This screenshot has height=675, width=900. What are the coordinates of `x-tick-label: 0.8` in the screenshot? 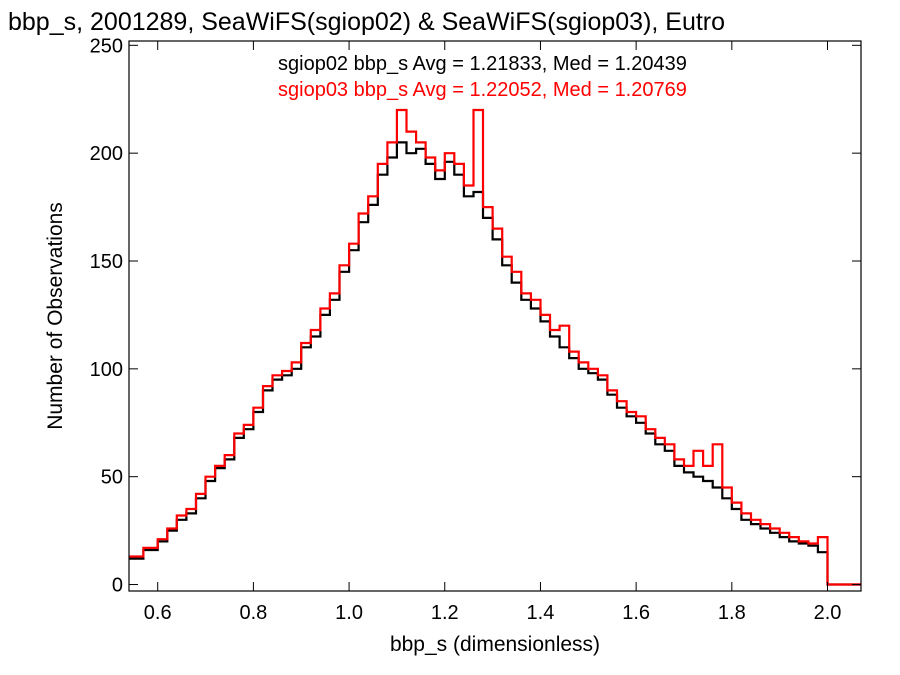 It's located at (253, 613).